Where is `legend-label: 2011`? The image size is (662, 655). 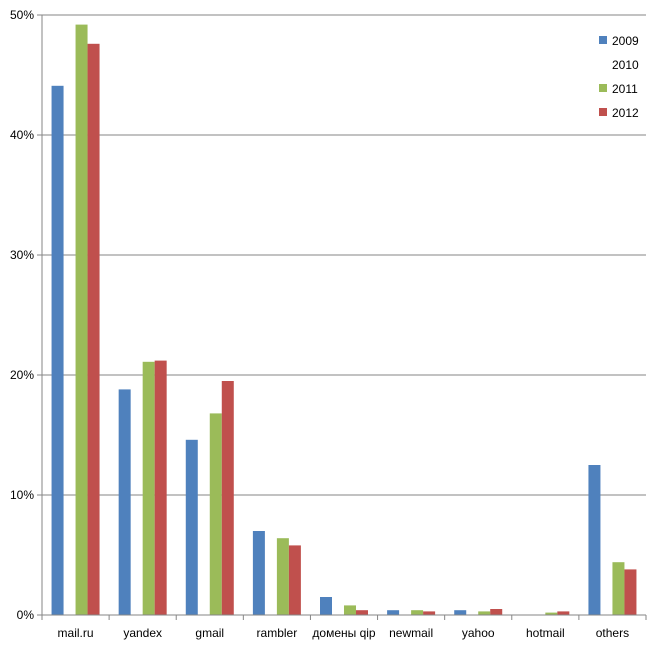 legend-label: 2011 is located at coordinates (625, 89).